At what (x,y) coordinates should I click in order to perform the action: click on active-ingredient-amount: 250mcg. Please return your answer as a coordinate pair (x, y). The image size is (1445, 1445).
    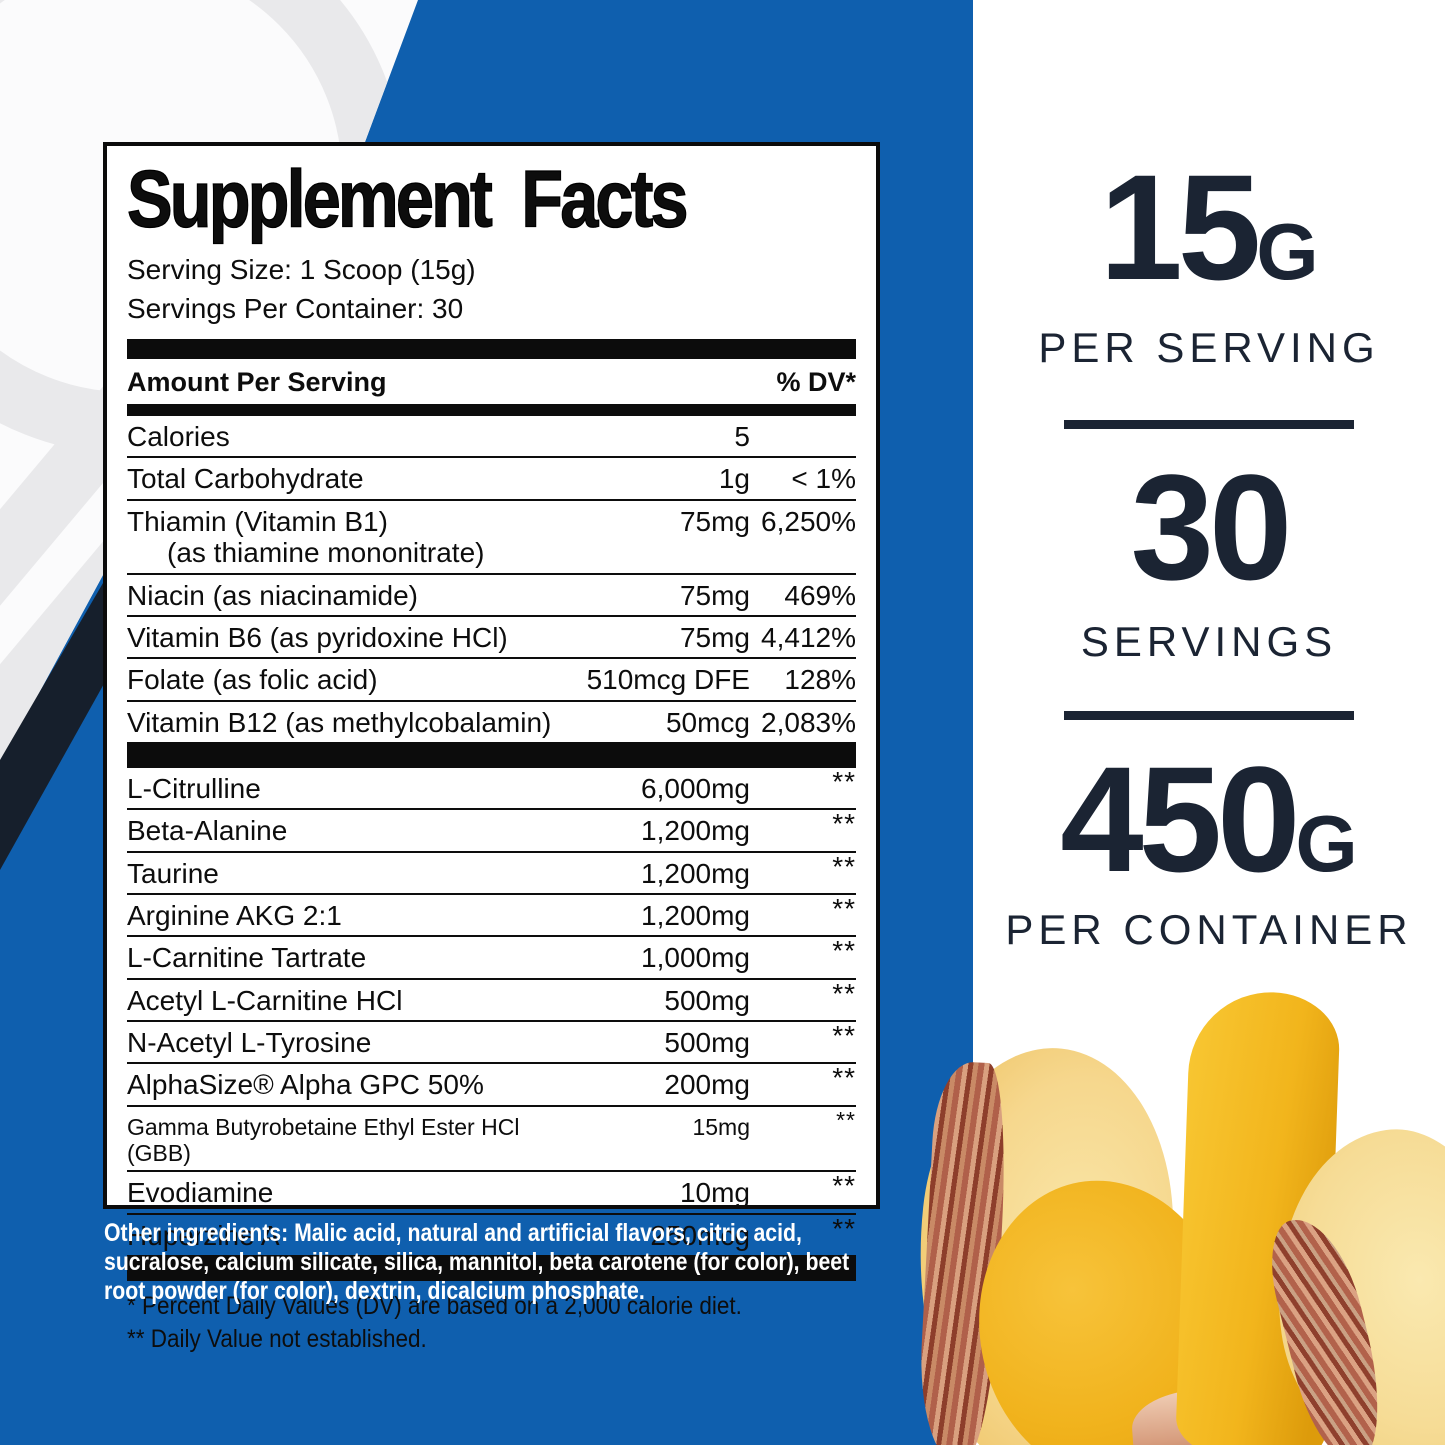
    Looking at the image, I should click on (700, 1235).